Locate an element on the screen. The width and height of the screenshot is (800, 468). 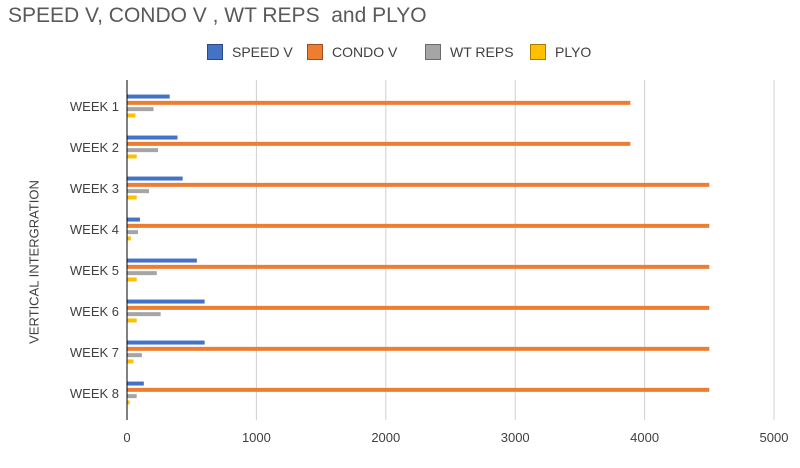
legend-item: WT REPS is located at coordinates (469, 52).